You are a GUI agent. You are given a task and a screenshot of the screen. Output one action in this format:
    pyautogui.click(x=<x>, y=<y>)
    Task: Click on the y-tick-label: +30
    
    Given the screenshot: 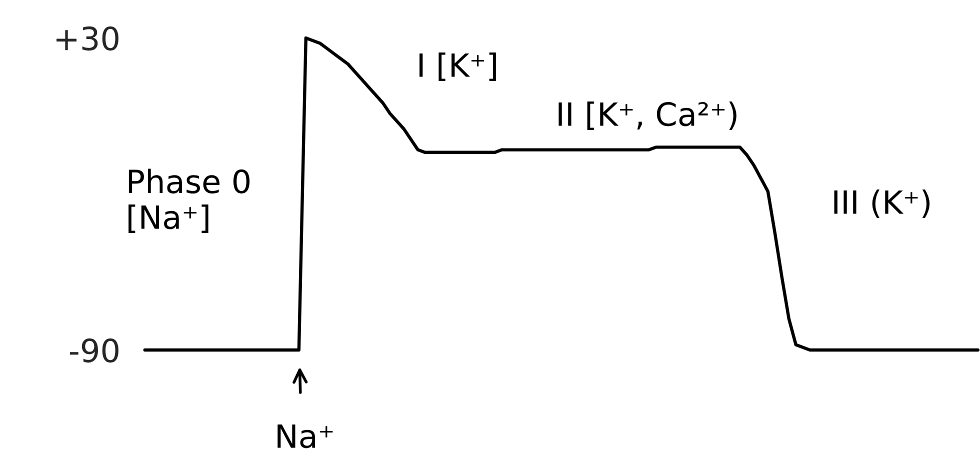 What is the action you would take?
    pyautogui.click(x=87, y=38)
    